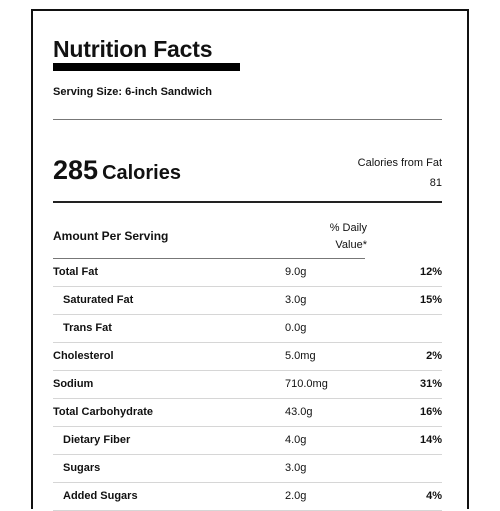 The height and width of the screenshot is (511, 500). What do you see at coordinates (325, 237) in the screenshot?
I see `daily-value-header: % Daily Value*` at bounding box center [325, 237].